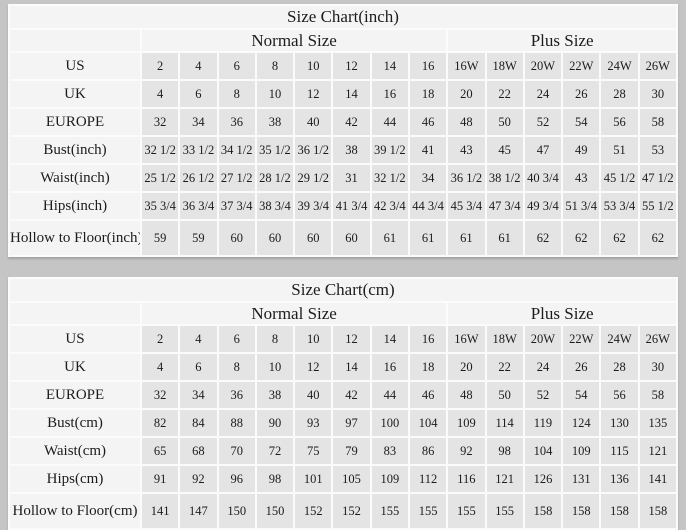 The width and height of the screenshot is (686, 530). Describe the element at coordinates (428, 451) in the screenshot. I see `size-cell: 86` at that location.